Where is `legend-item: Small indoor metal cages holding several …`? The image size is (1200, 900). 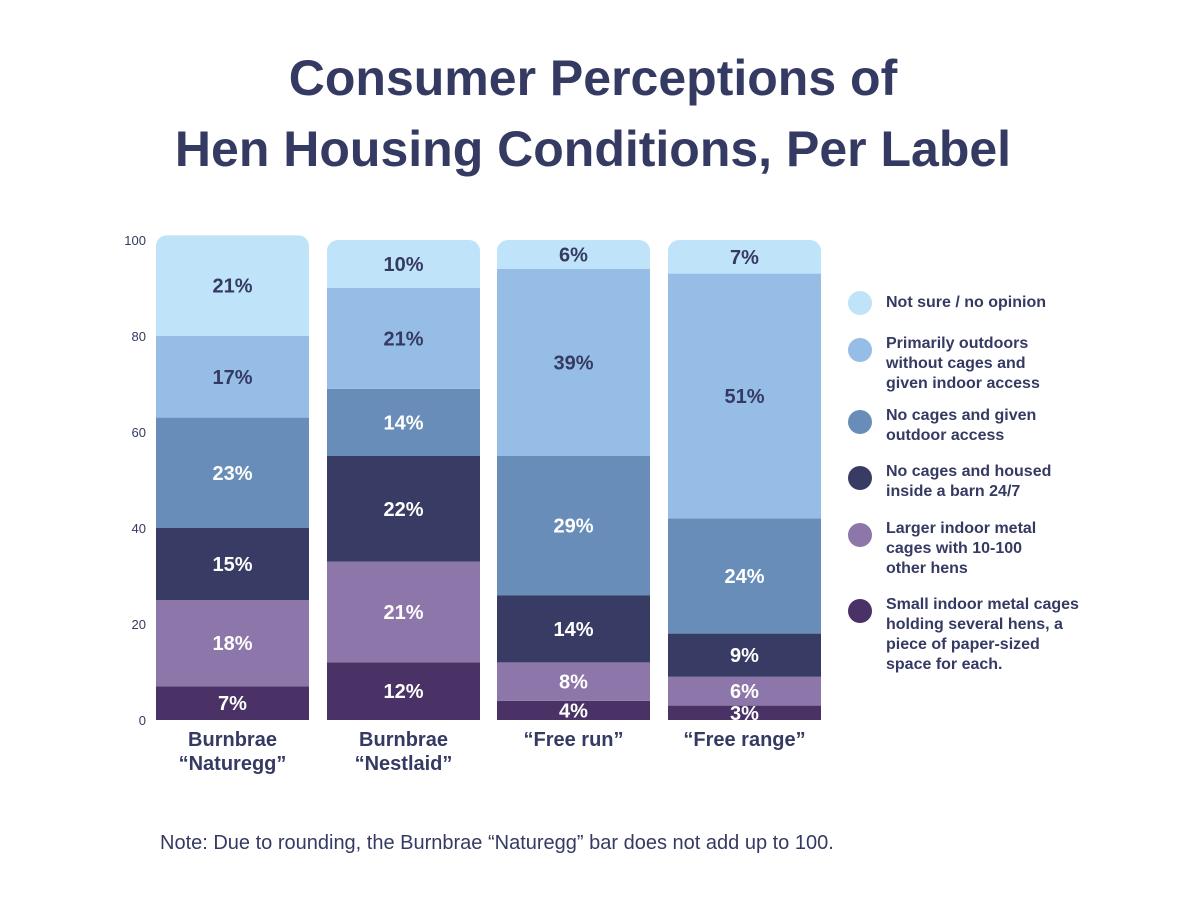 legend-item: Small indoor metal cages holding several … is located at coordinates (963, 634).